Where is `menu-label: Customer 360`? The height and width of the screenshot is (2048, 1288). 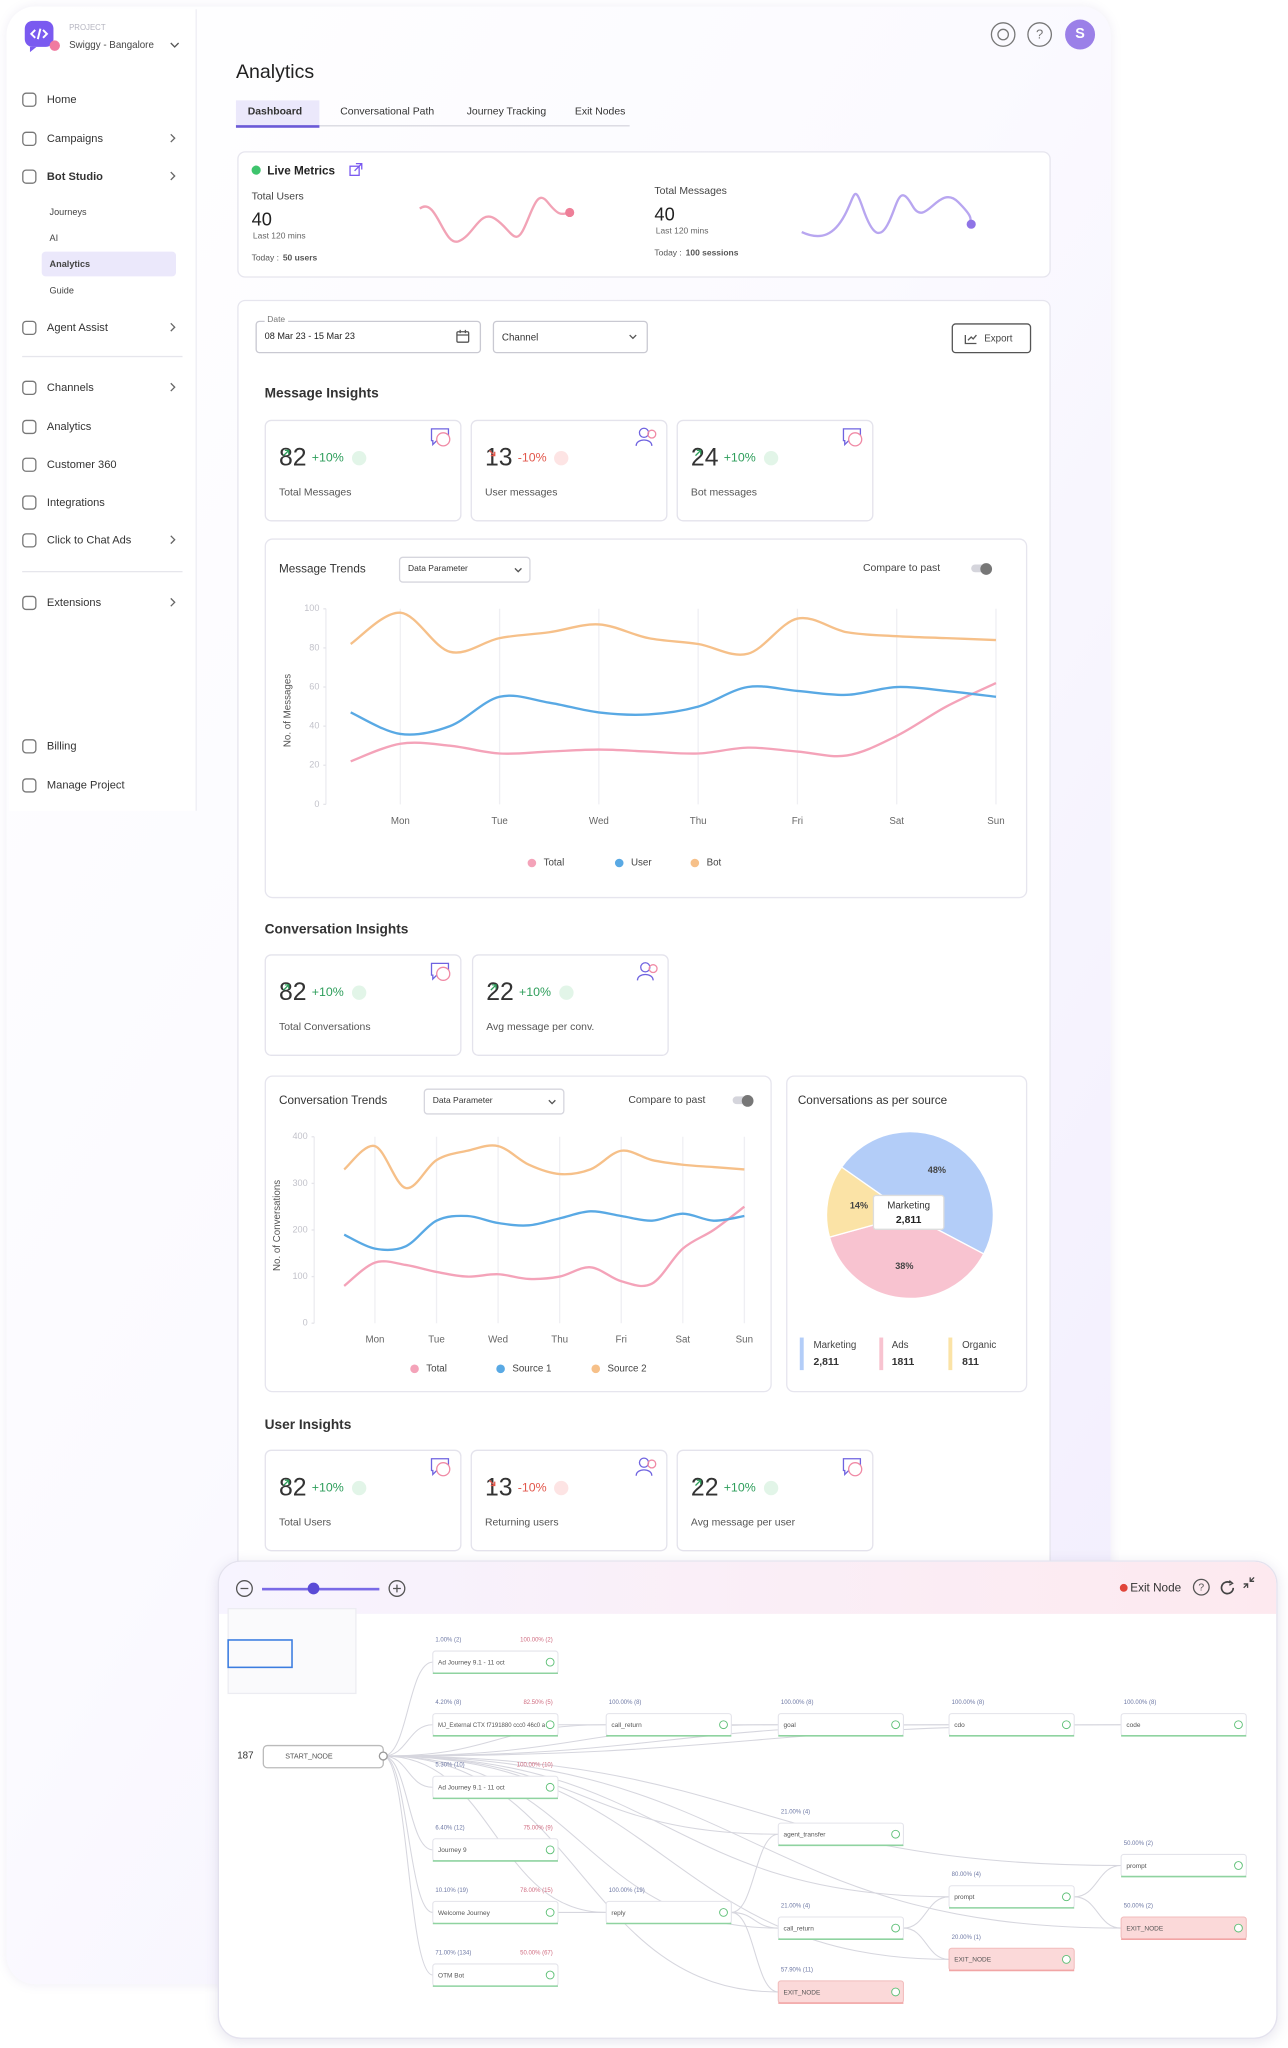
menu-label: Customer 360 is located at coordinates (81, 464).